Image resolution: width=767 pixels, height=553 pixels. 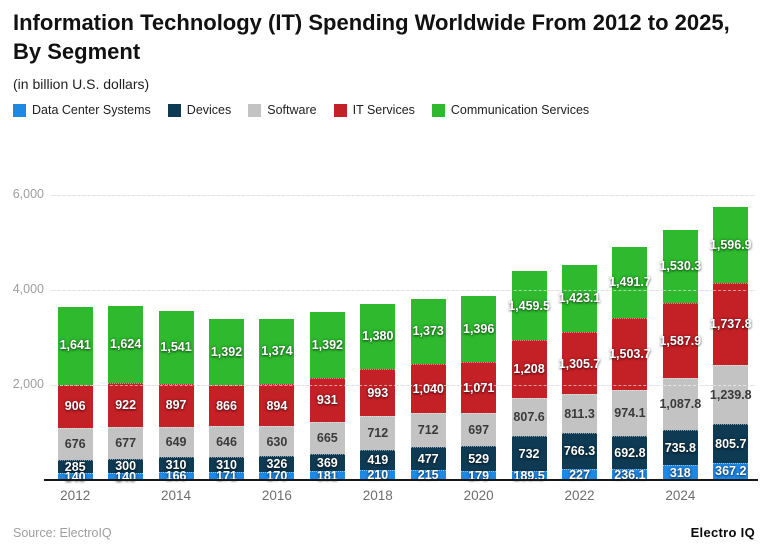 What do you see at coordinates (579, 451) in the screenshot?
I see `bar-segment-devices: 766.3` at bounding box center [579, 451].